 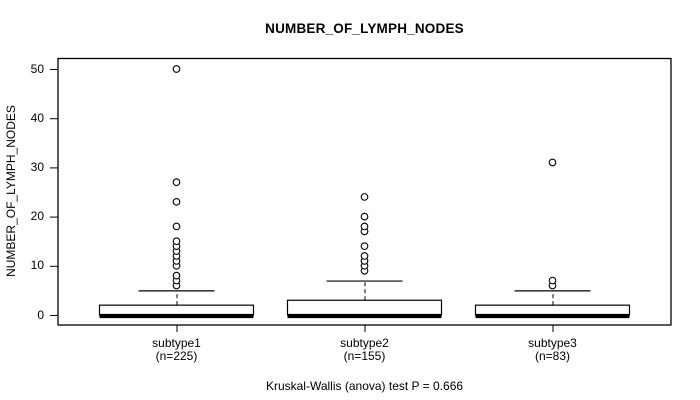 What do you see at coordinates (40, 314) in the screenshot?
I see `y-tick-label: 0` at bounding box center [40, 314].